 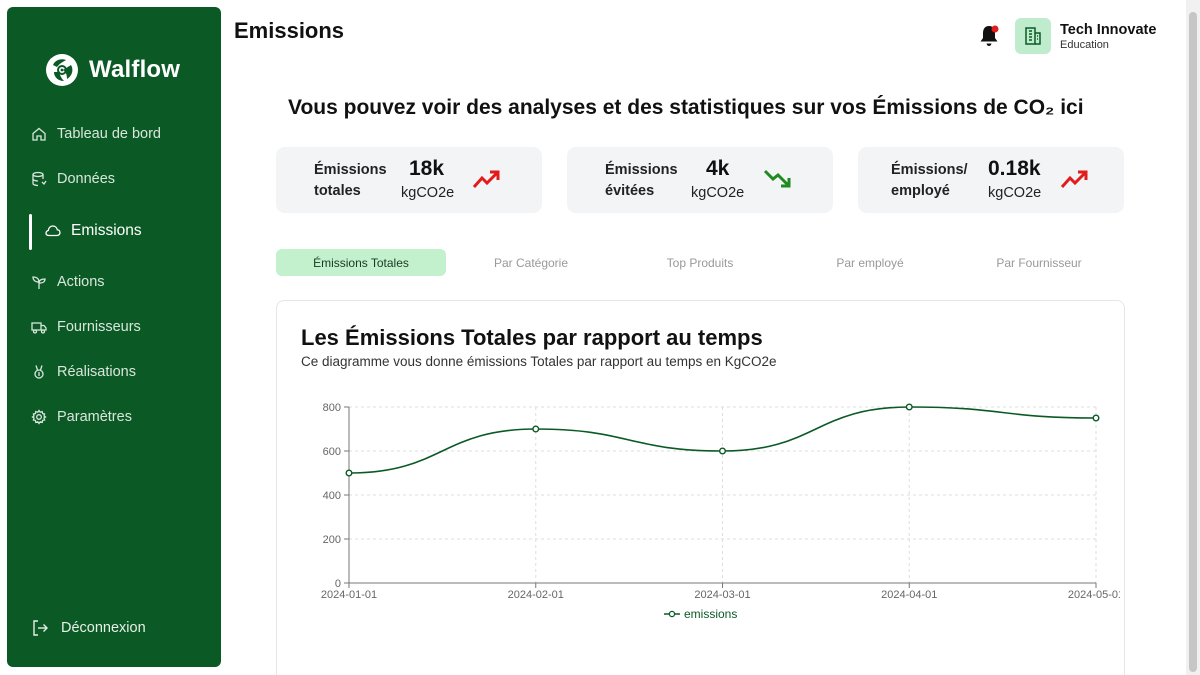 I want to click on x-tick-label: 2024-01-01, so click(x=349, y=595).